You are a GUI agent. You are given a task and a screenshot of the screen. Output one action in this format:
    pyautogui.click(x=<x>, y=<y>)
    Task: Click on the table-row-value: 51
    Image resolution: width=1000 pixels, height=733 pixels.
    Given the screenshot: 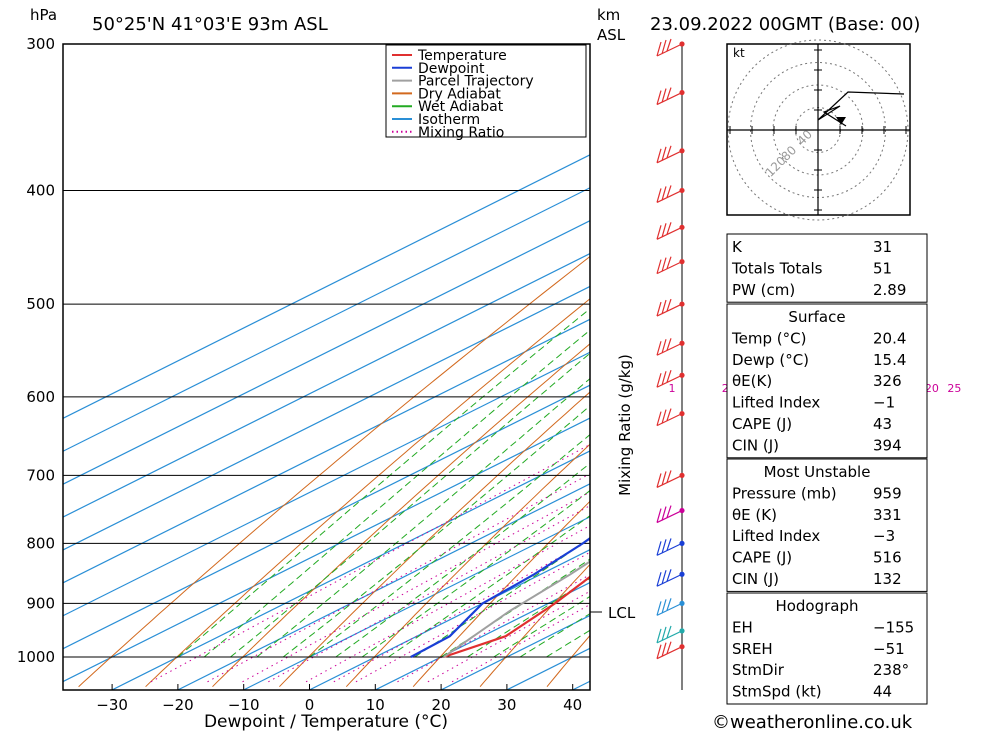 What is the action you would take?
    pyautogui.click(x=882, y=268)
    